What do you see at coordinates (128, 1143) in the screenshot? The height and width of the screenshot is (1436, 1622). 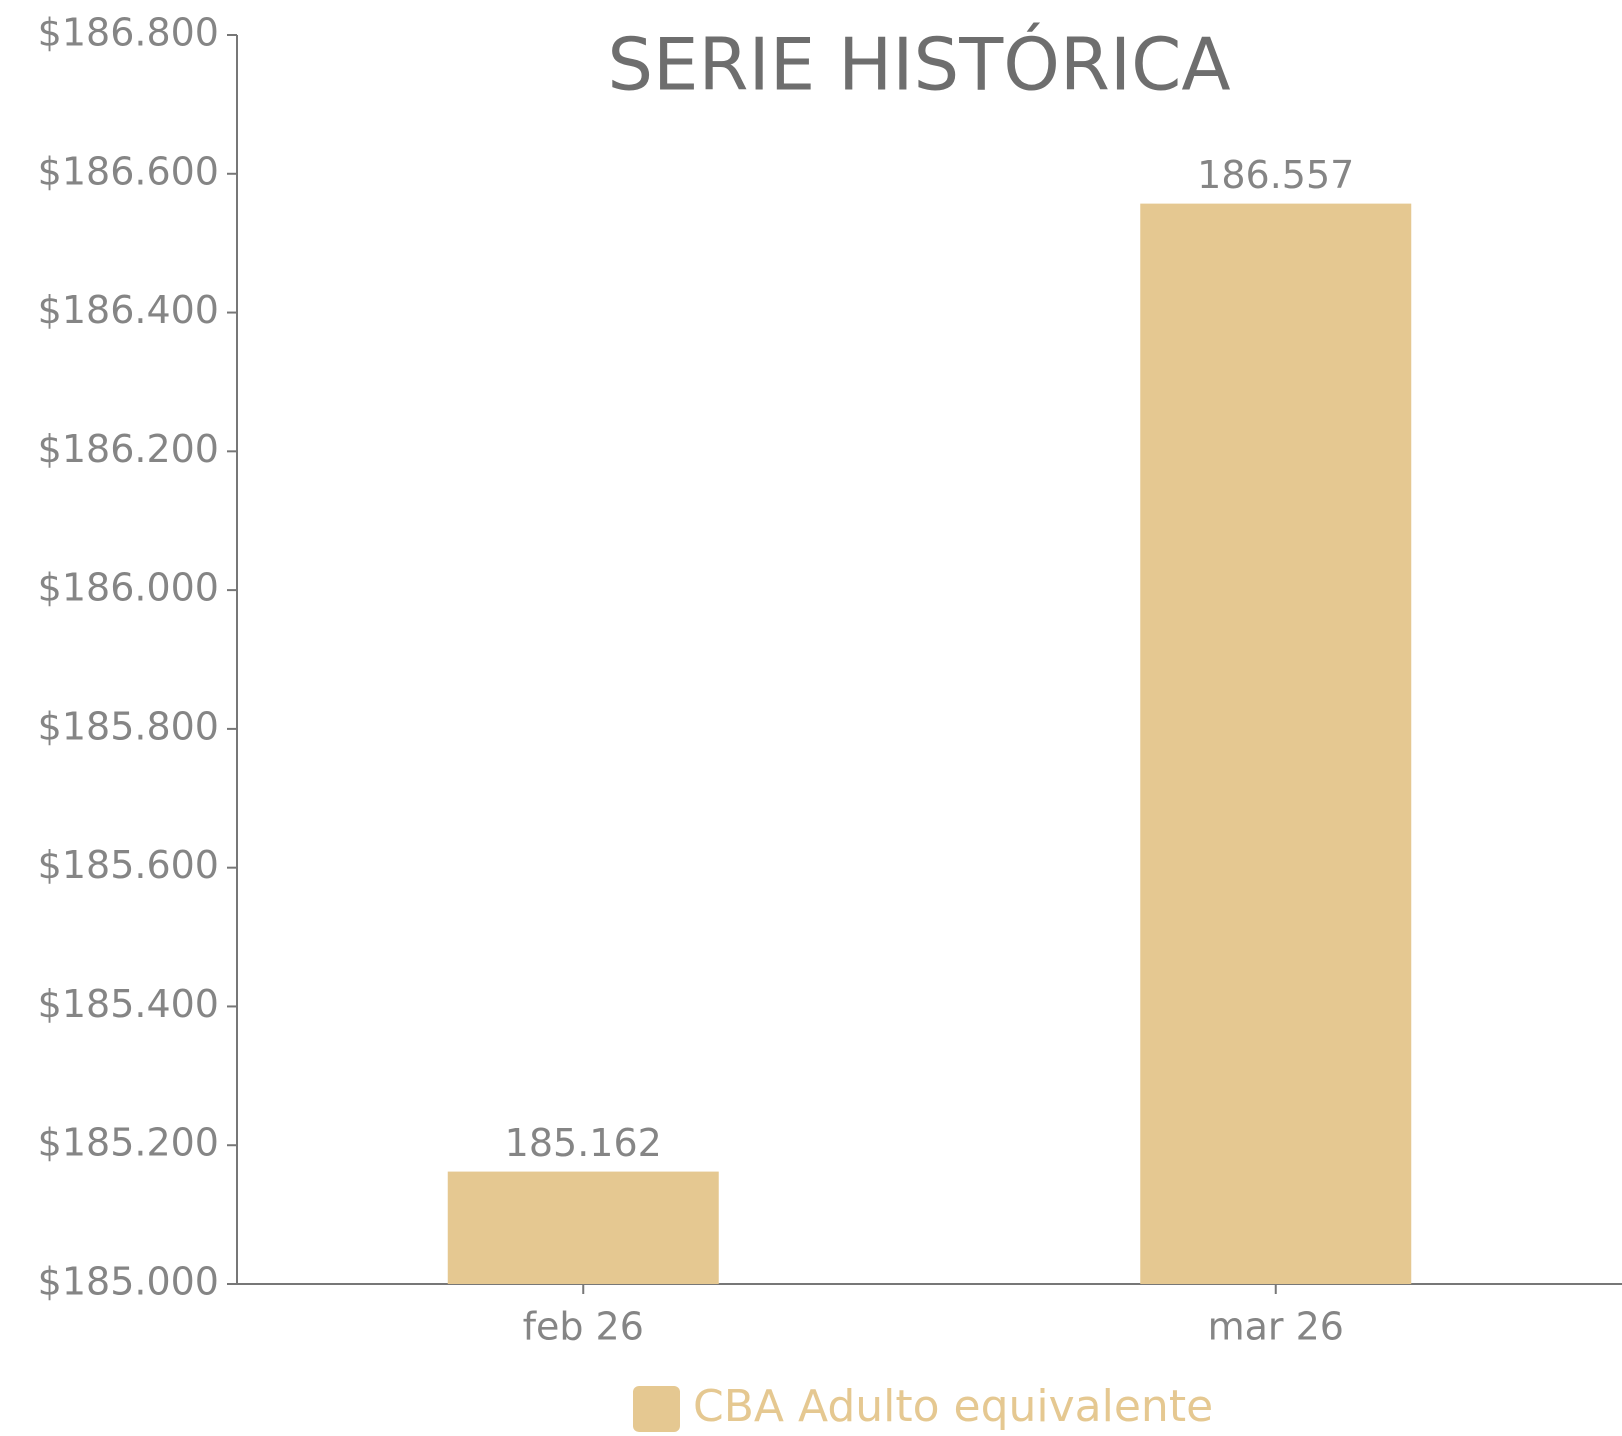 I see `y-tick-label: $185.200` at bounding box center [128, 1143].